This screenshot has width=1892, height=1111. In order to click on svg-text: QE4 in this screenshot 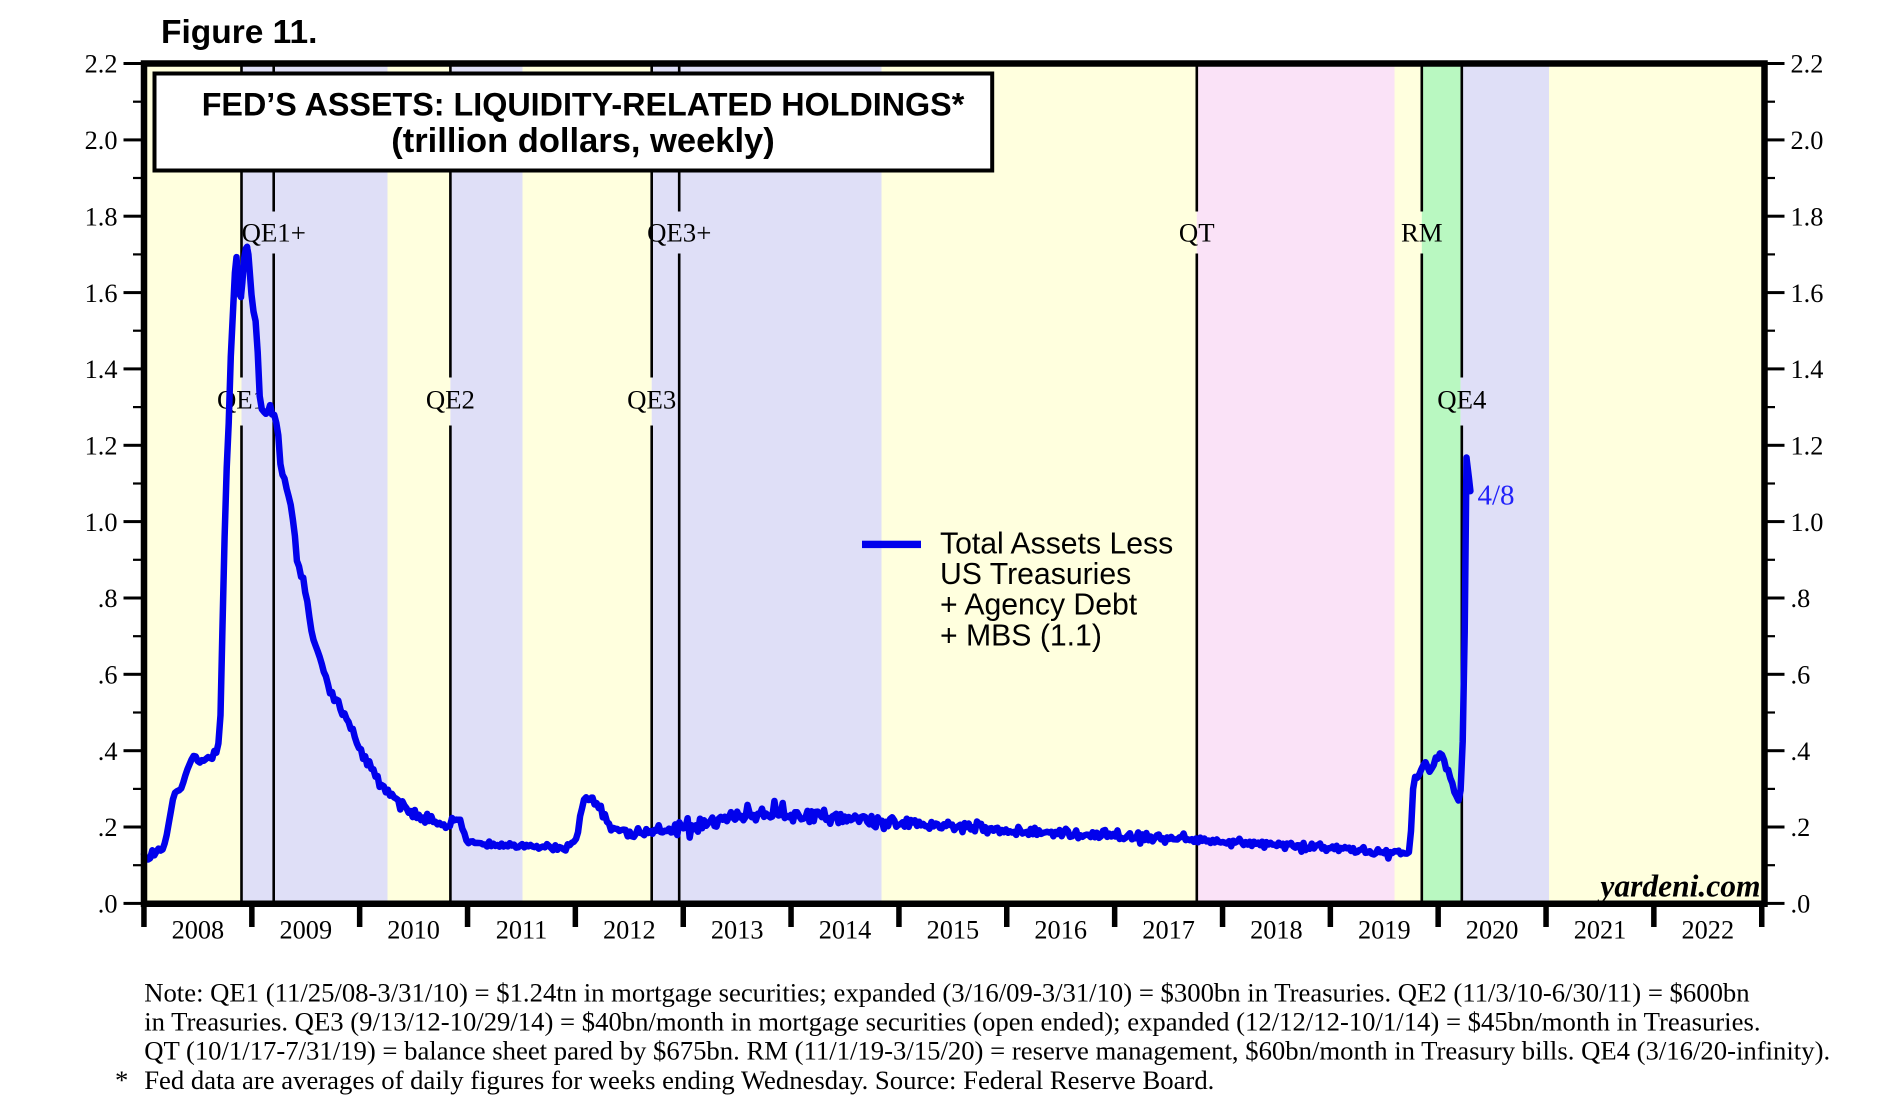, I will do `click(1461, 400)`.